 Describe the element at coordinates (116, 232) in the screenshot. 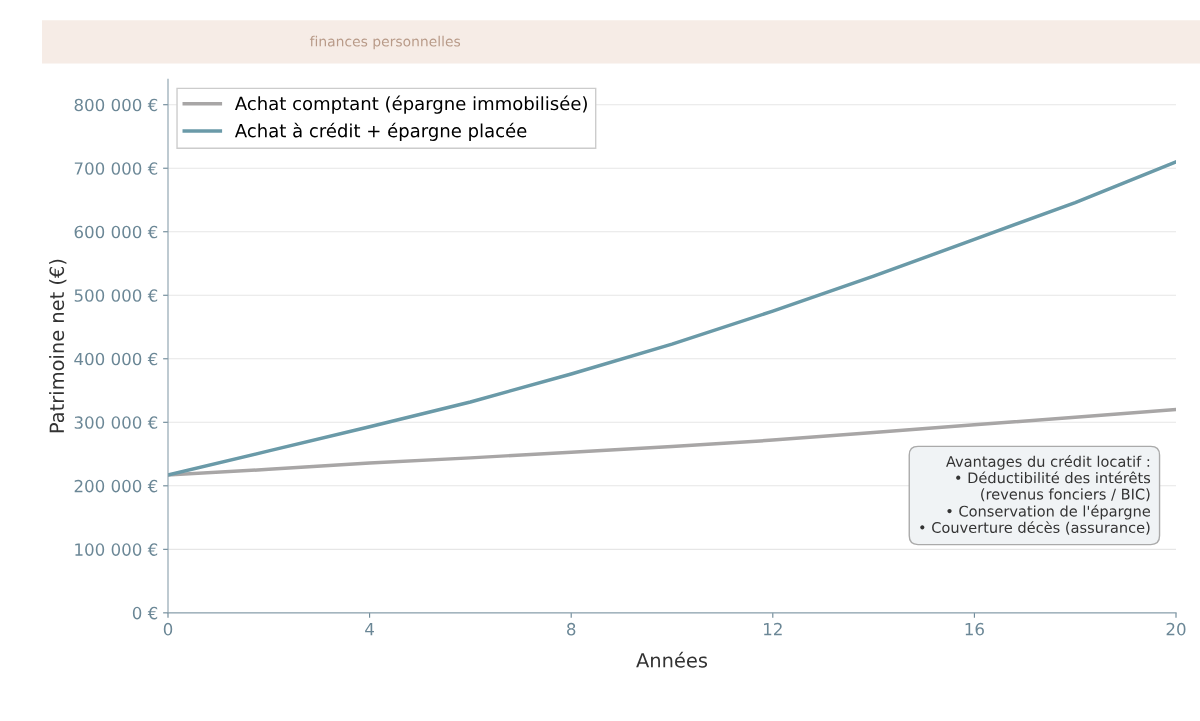

I see `y-tick-label: 600 000 €` at that location.